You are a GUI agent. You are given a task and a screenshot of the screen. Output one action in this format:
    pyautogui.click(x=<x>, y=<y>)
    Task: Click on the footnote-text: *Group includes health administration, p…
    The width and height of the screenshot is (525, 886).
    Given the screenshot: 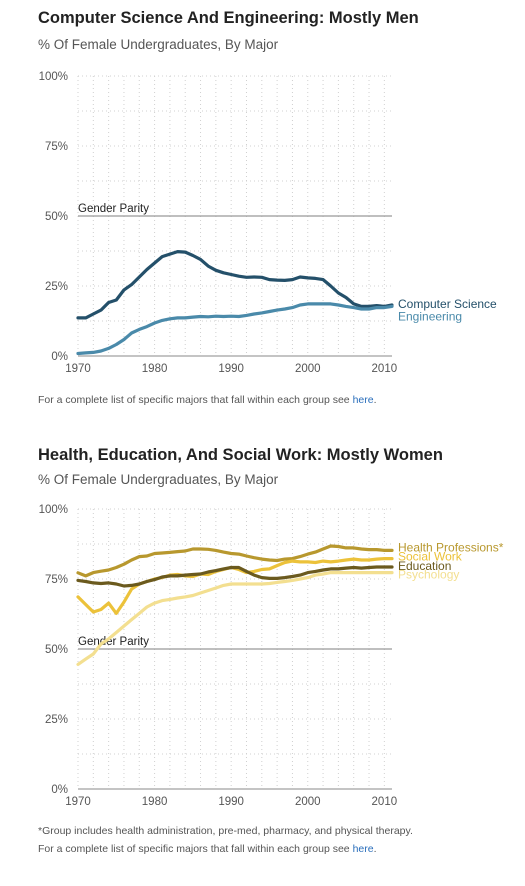 What is the action you would take?
    pyautogui.click(x=225, y=831)
    